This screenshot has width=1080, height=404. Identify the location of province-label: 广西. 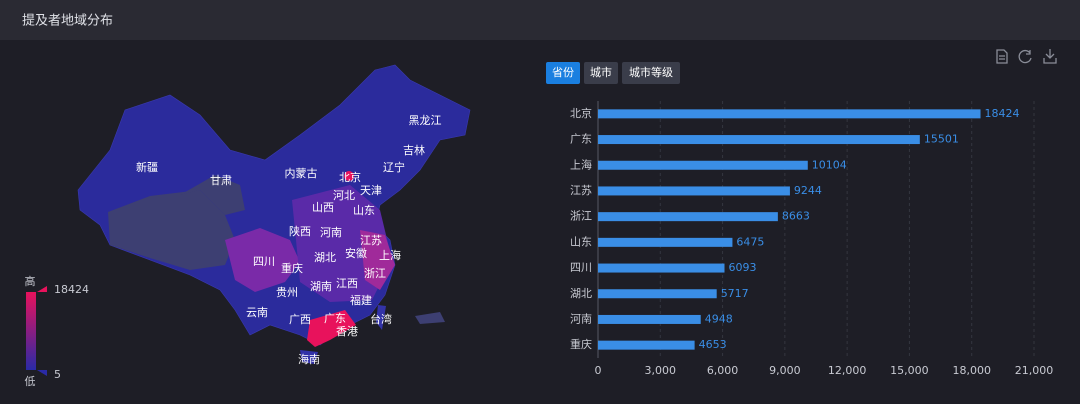
(300, 319).